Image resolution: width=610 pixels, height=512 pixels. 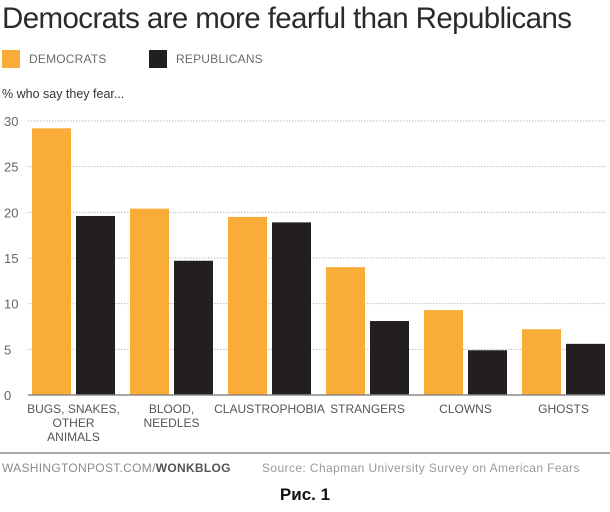 I want to click on x-tick-label-line: CLOWNS, so click(x=465, y=409).